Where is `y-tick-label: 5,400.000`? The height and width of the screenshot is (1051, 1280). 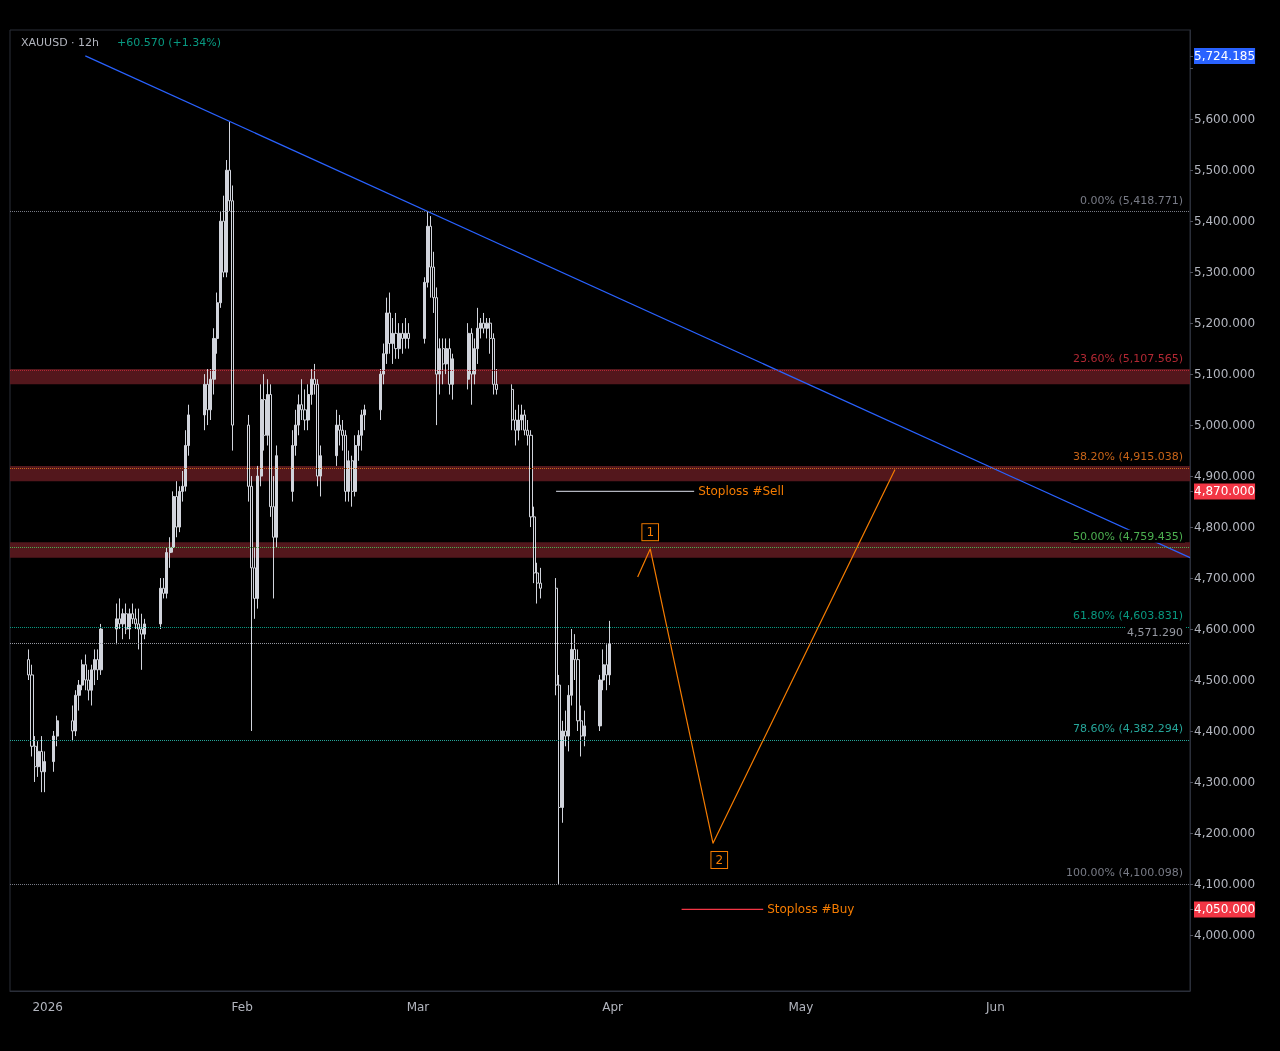 y-tick-label: 5,400.000 is located at coordinates (1225, 221).